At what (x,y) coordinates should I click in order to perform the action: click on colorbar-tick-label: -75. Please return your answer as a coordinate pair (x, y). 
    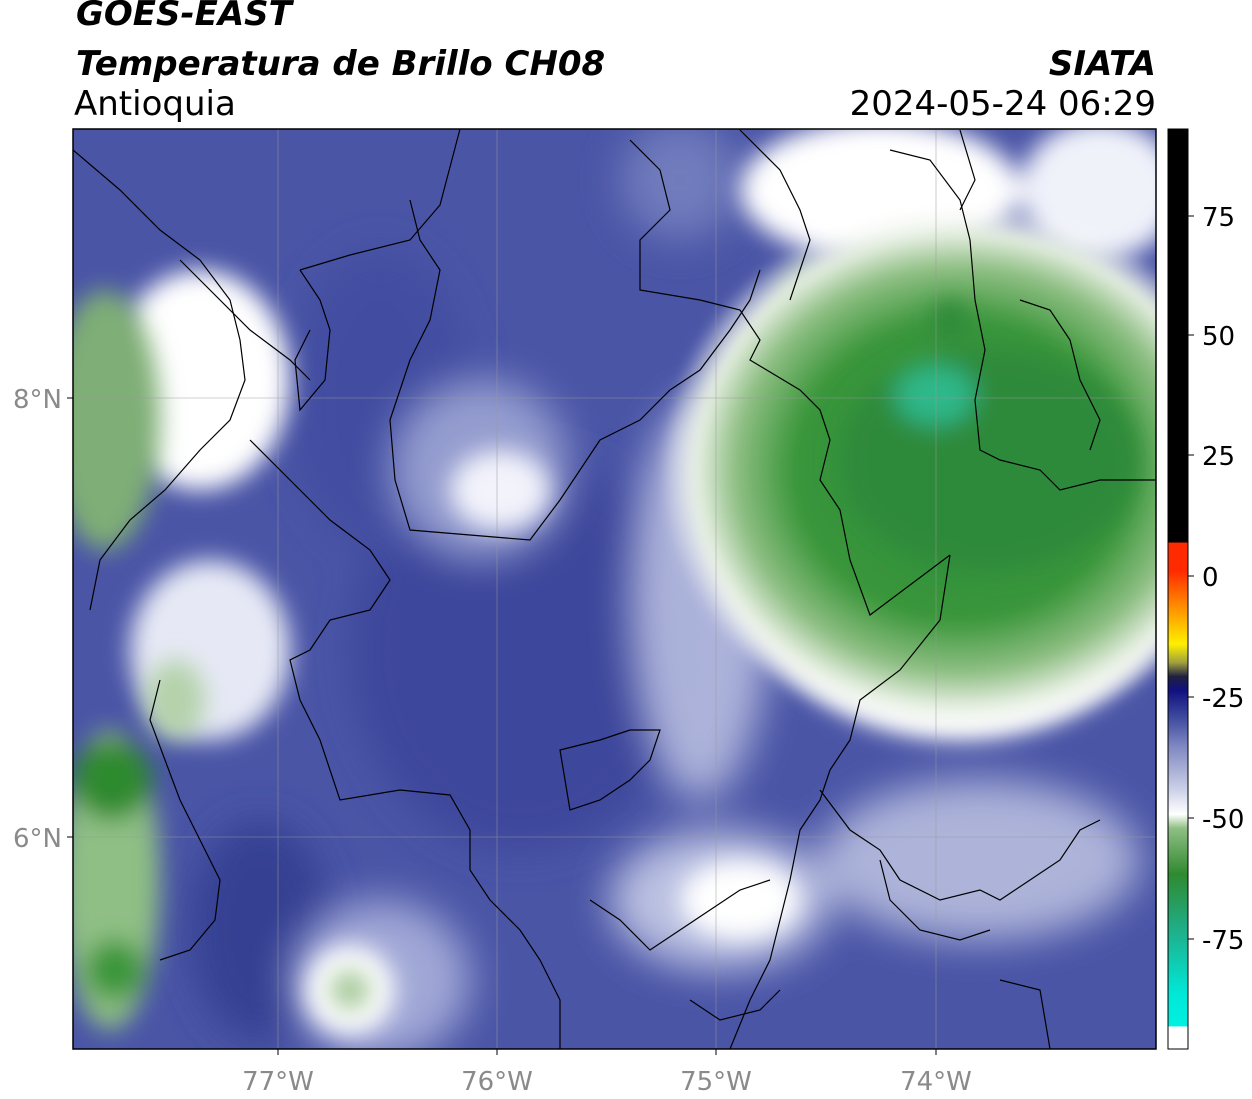
    Looking at the image, I should click on (1223, 941).